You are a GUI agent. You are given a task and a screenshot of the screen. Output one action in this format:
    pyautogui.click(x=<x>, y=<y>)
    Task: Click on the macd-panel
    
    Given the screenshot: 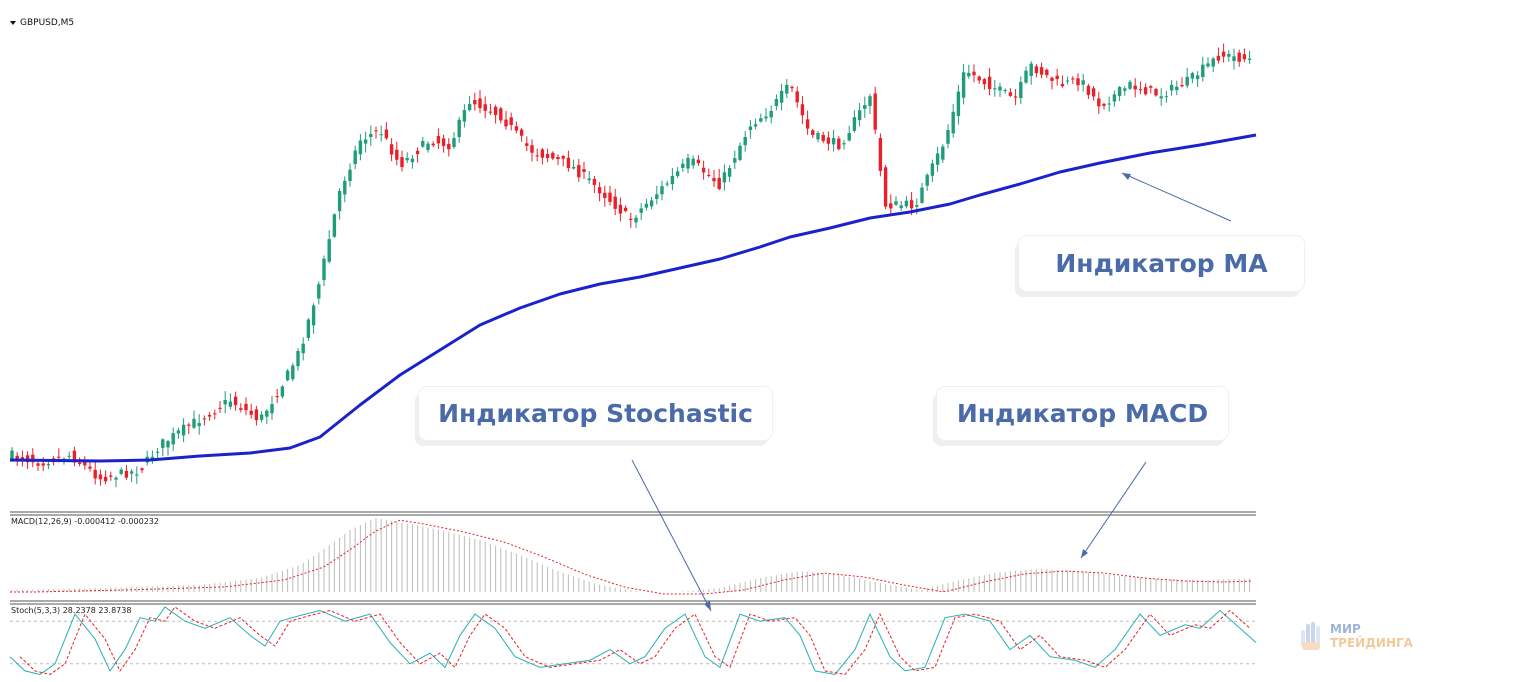 What is the action you would take?
    pyautogui.click(x=631, y=556)
    